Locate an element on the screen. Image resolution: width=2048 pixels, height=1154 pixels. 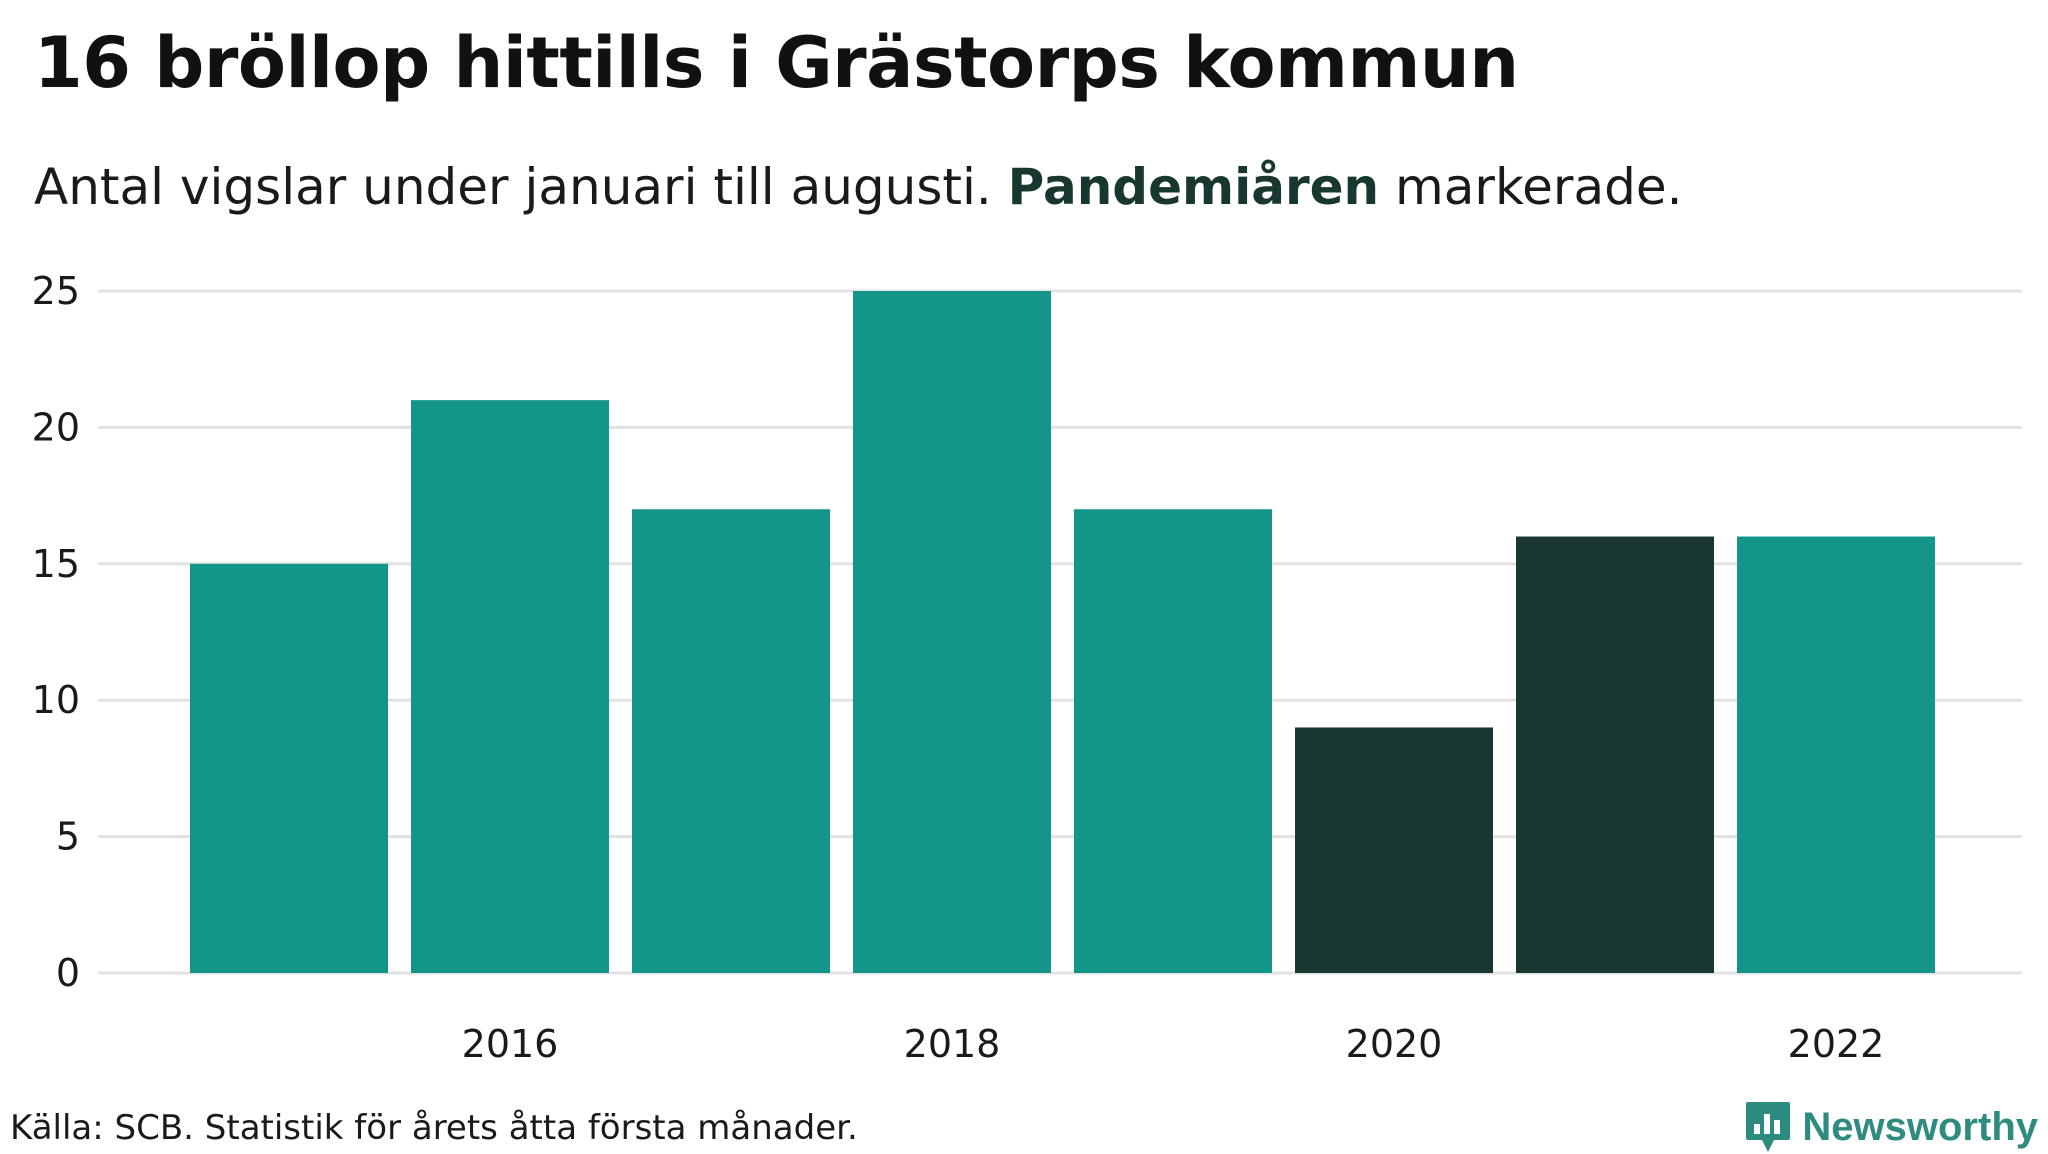
y-tick-label: 15 is located at coordinates (56, 564).